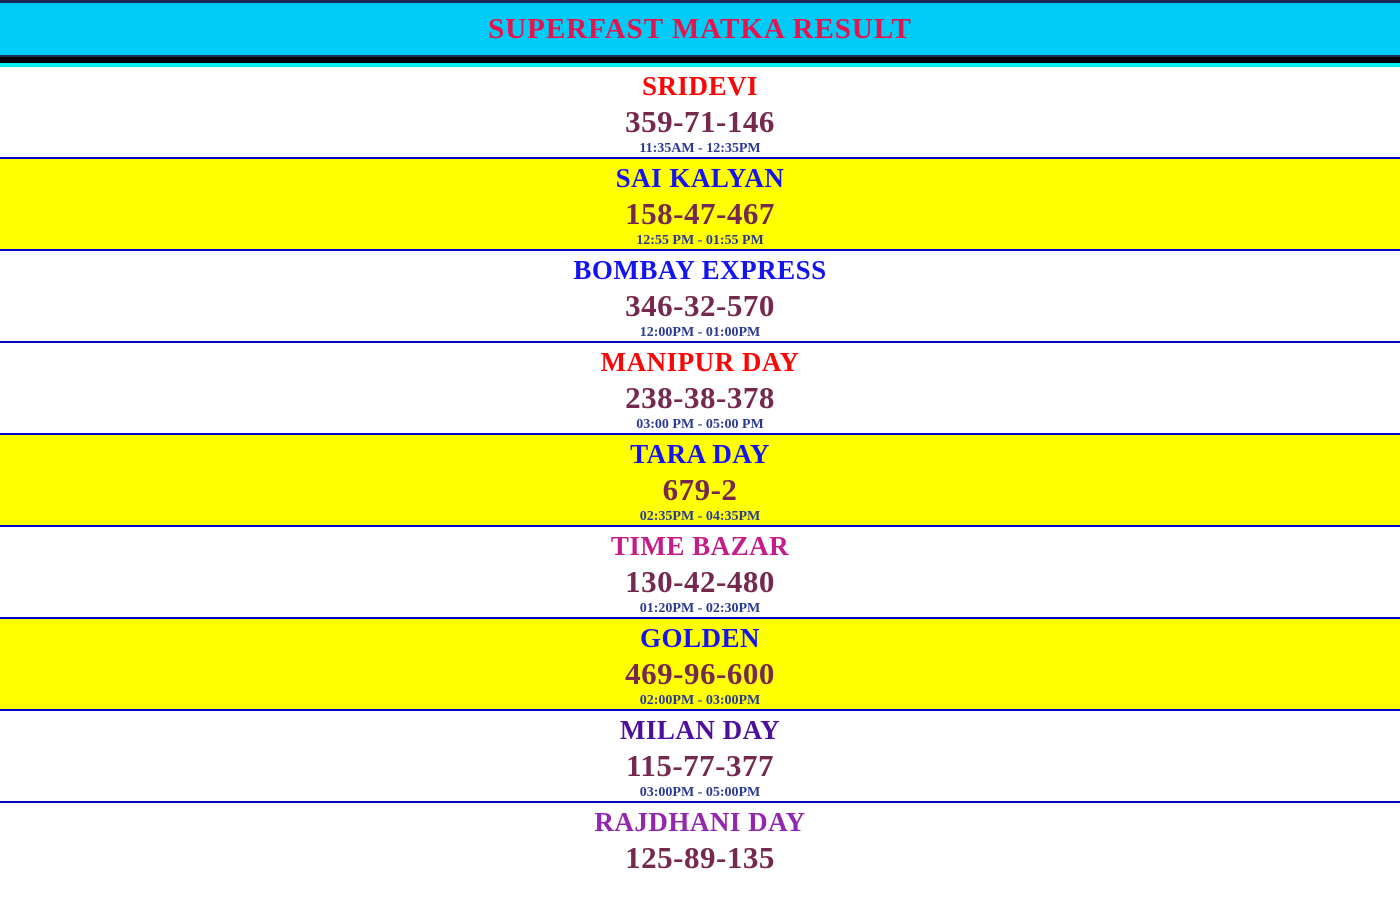 This screenshot has width=1400, height=900. What do you see at coordinates (700, 121) in the screenshot?
I see `market-result: 359-71-146` at bounding box center [700, 121].